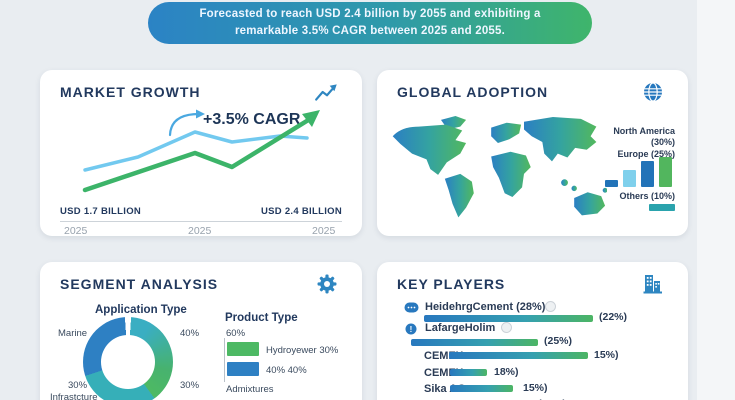  Describe the element at coordinates (128, 362) in the screenshot. I see `donut-hole` at that location.